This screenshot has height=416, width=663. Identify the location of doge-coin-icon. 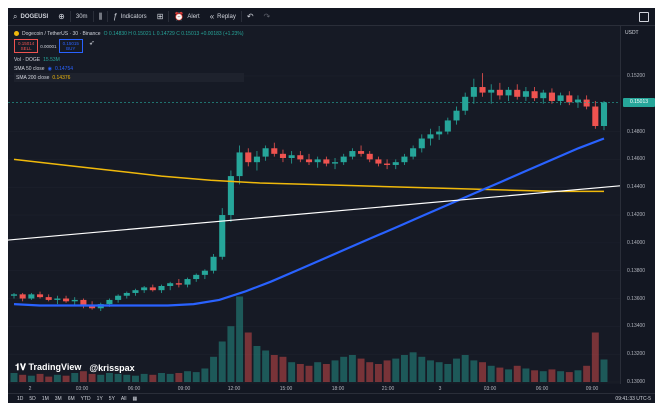
(16, 33).